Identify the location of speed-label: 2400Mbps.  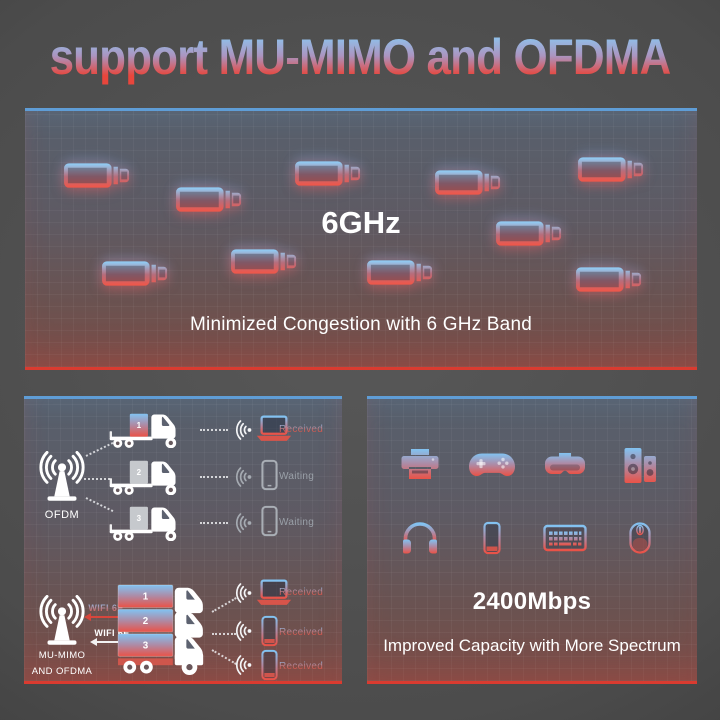
(532, 601).